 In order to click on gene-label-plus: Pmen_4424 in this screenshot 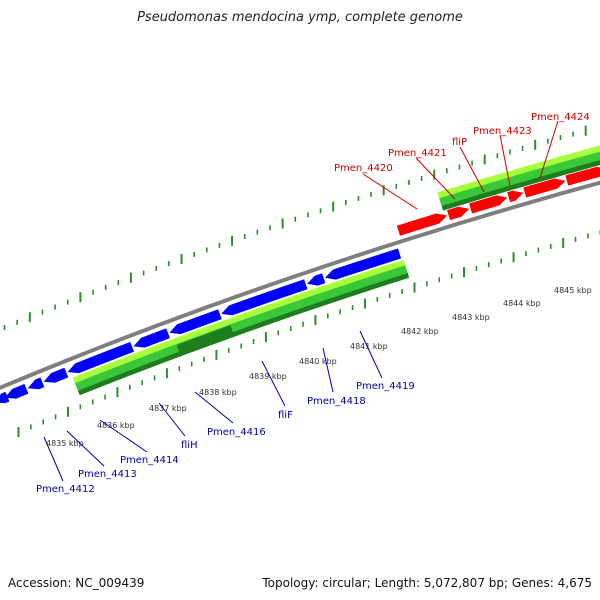, I will do `click(560, 117)`.